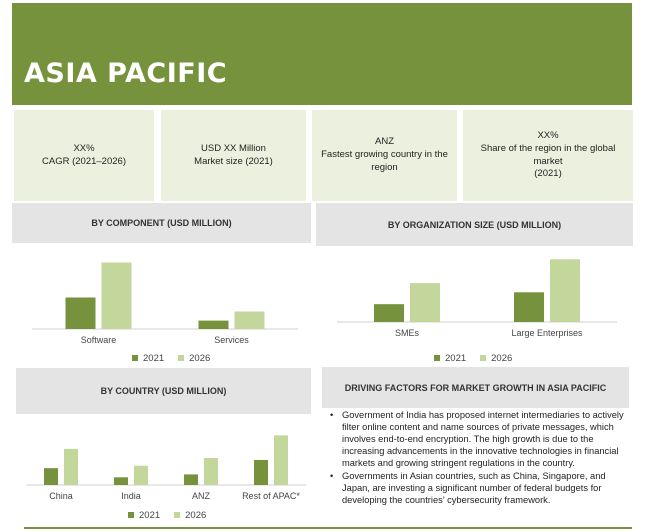 The width and height of the screenshot is (646, 532). Describe the element at coordinates (171, 358) in the screenshot. I see `component-legend: 2021 2026` at that location.